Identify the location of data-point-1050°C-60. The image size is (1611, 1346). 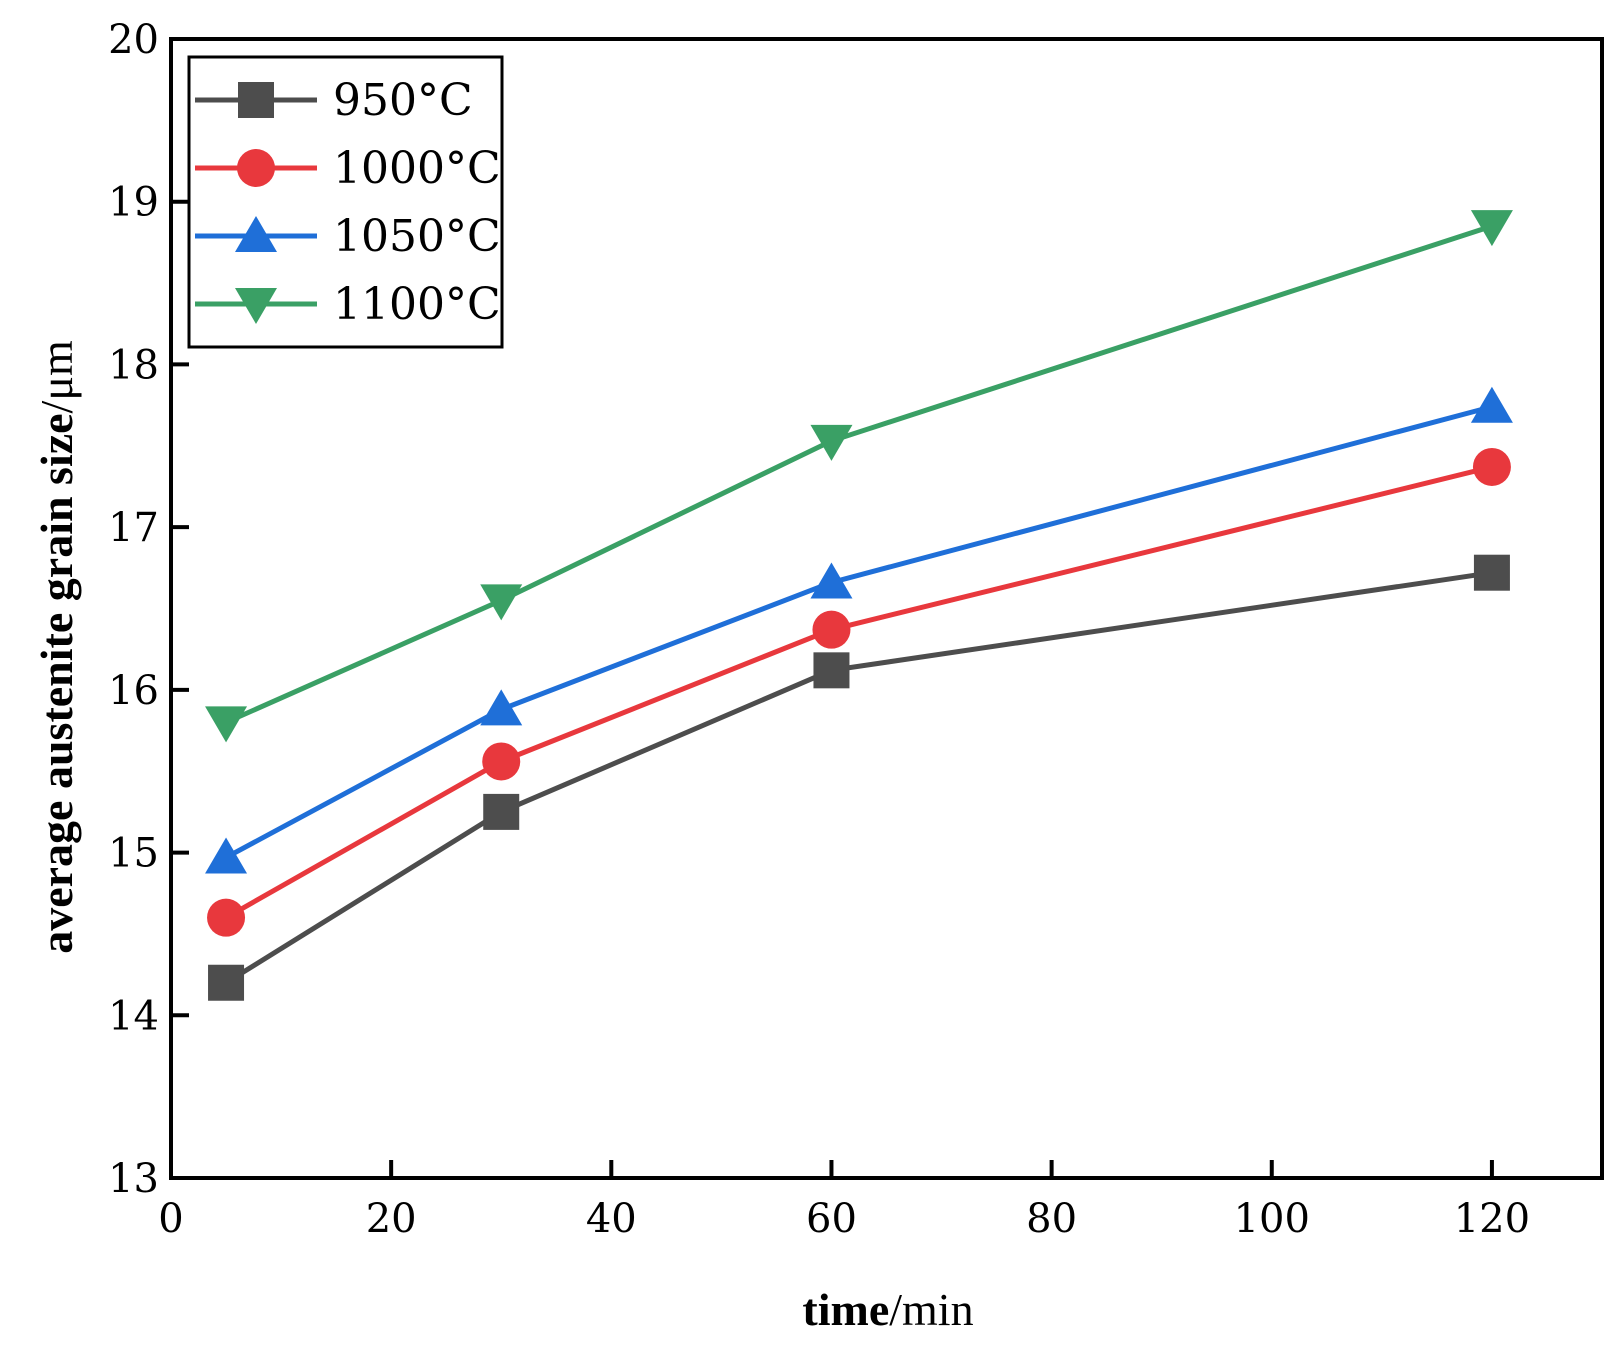
(831, 580).